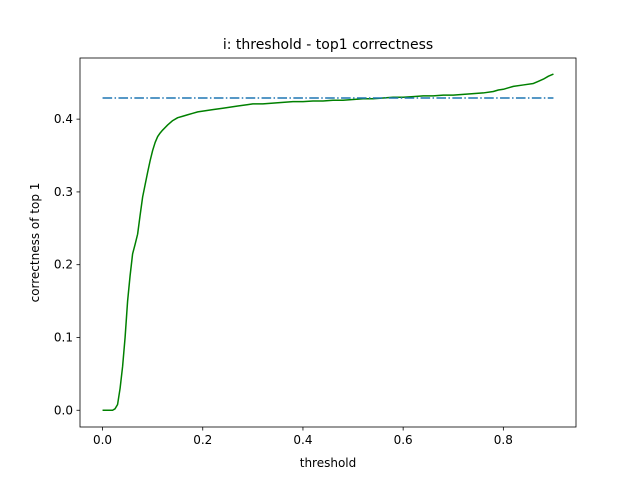 Image resolution: width=640 pixels, height=480 pixels. I want to click on y-tick-label: 0.1, so click(63, 337).